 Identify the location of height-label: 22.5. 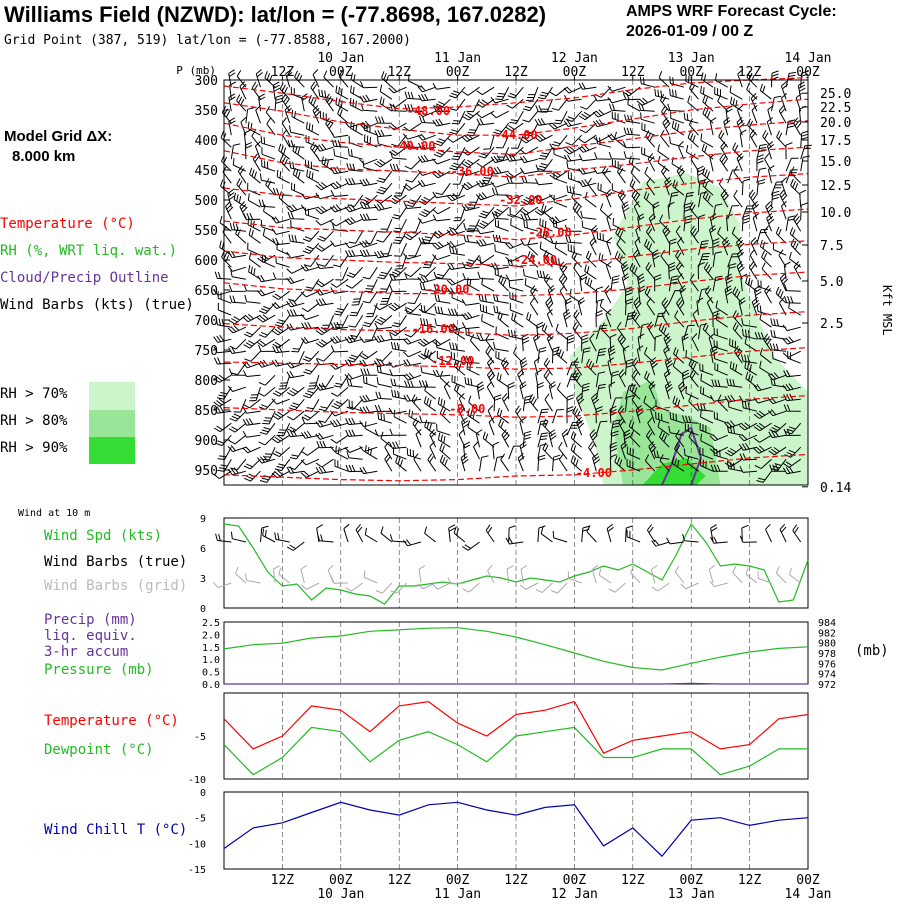
(835, 108).